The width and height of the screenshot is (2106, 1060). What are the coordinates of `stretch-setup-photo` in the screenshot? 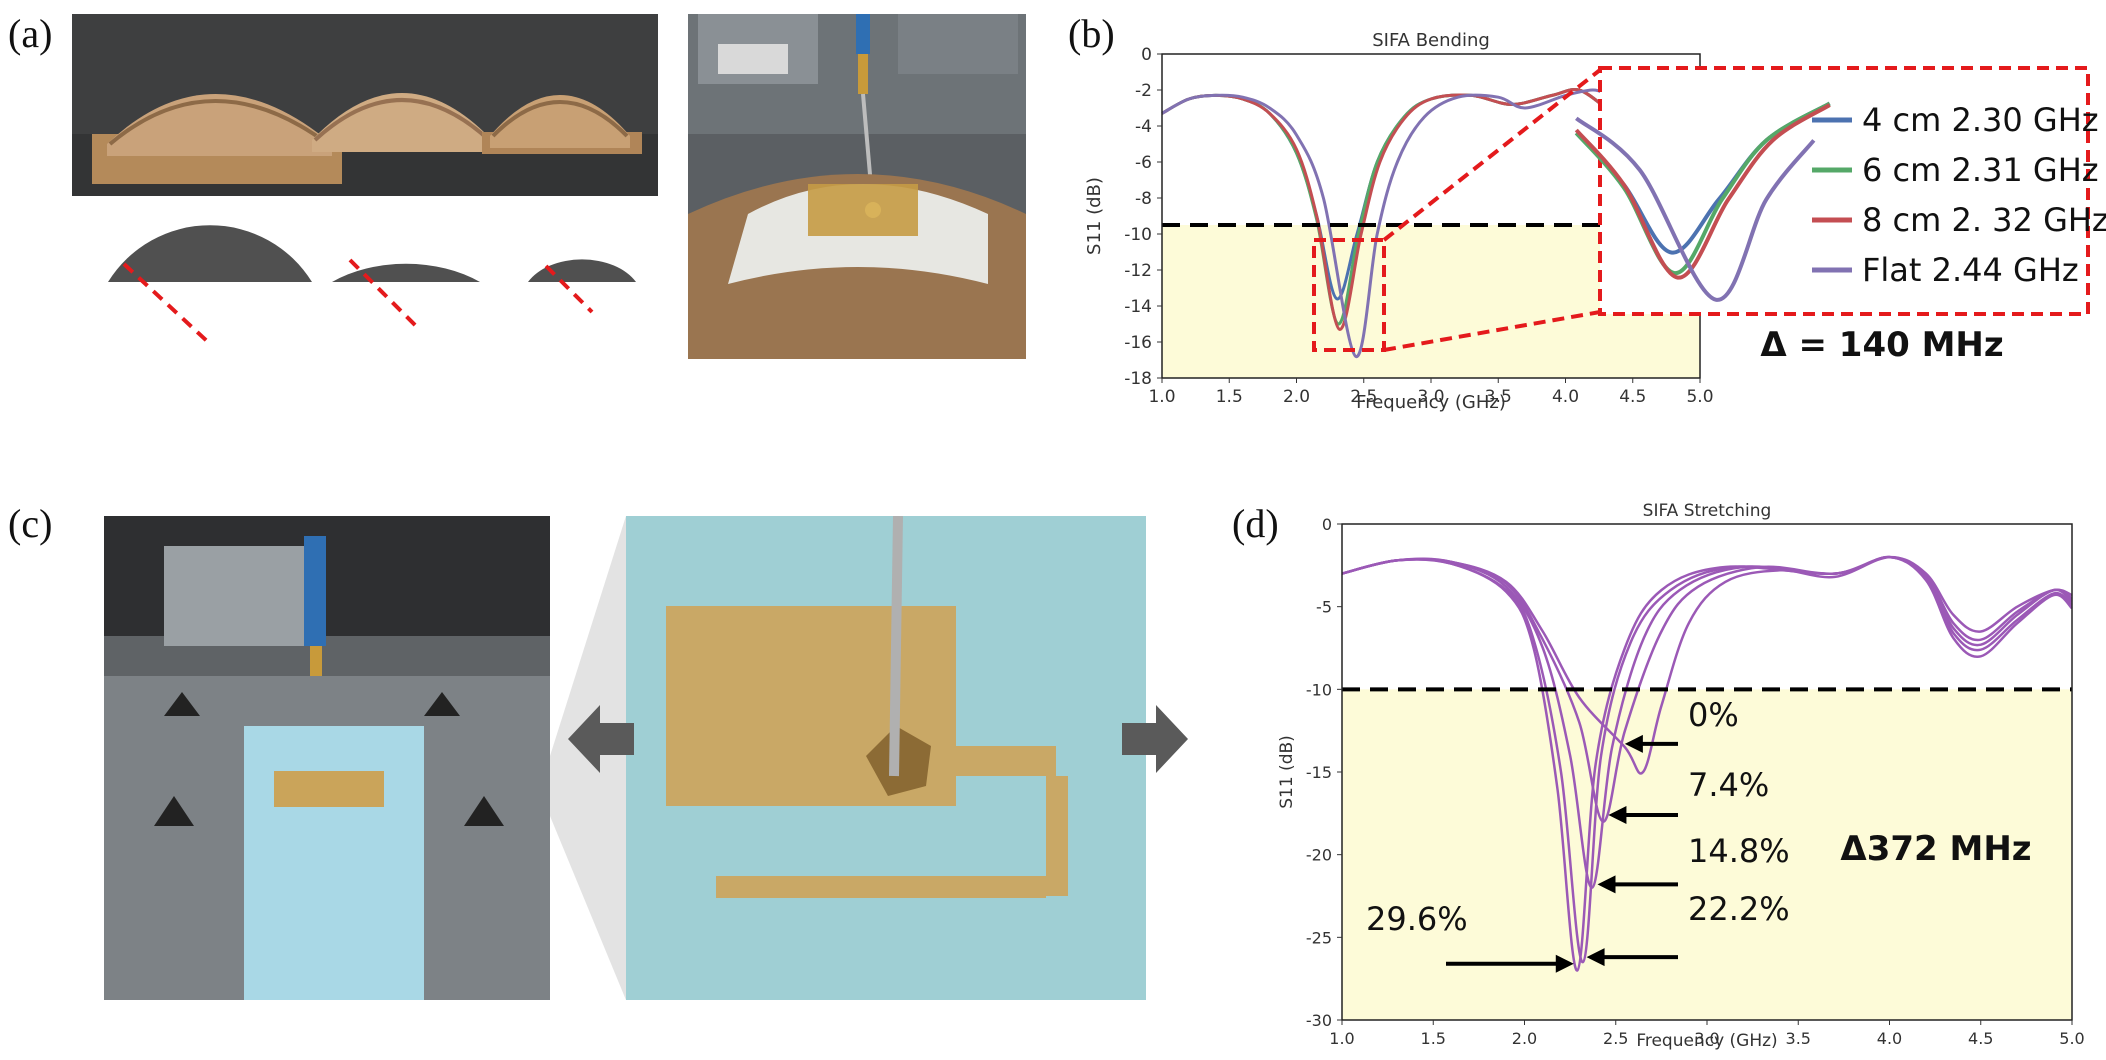 It's located at (327, 758).